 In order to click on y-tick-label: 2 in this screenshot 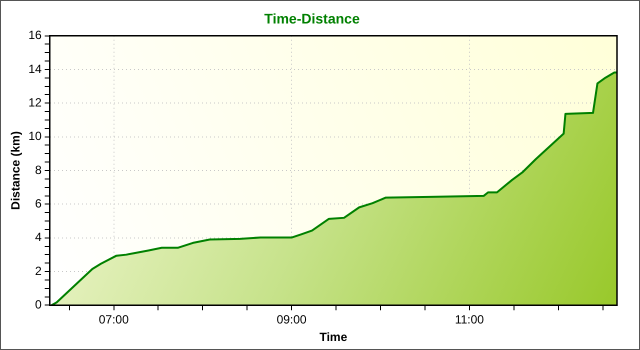, I will do `click(38, 271)`.